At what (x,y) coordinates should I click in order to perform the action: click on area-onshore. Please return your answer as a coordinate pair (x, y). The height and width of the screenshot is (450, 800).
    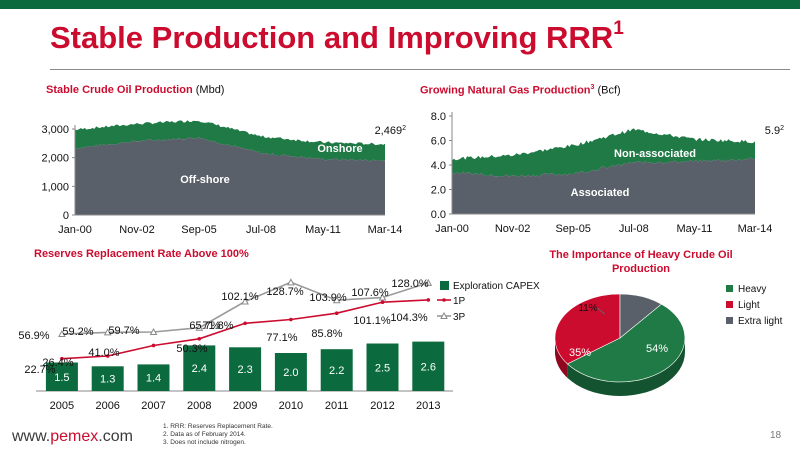
    Looking at the image, I should click on (230, 141).